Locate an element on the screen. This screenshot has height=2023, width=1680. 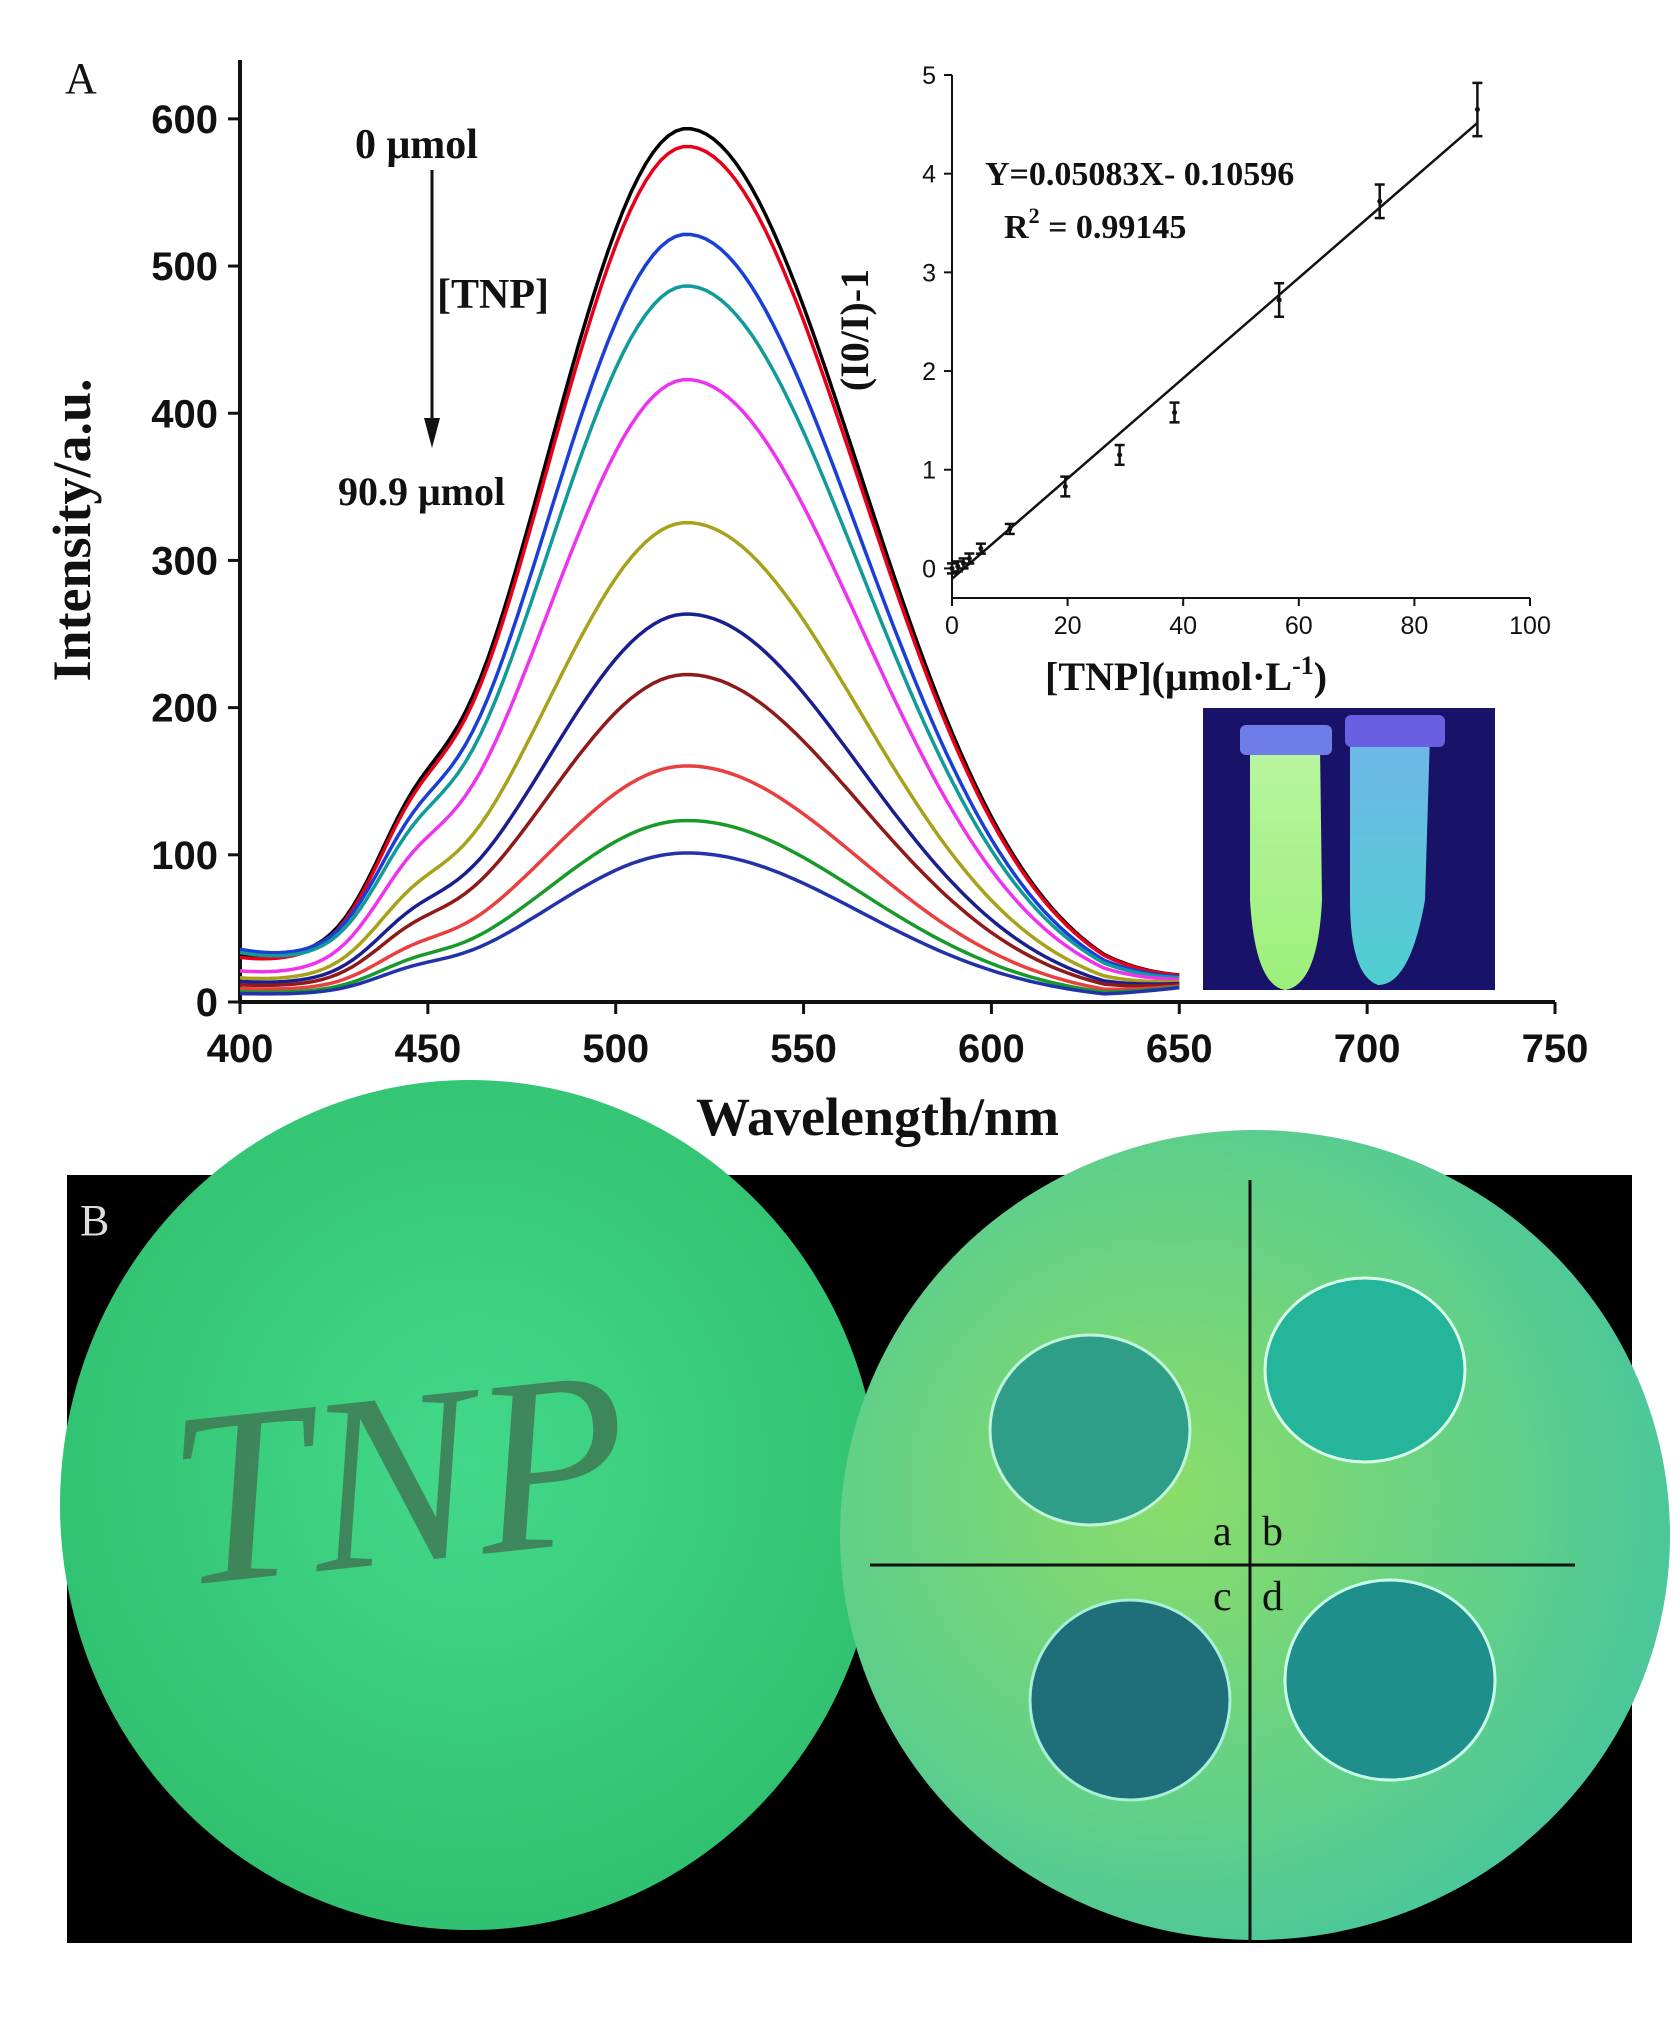
quadrant-label-d: d is located at coordinates (1272, 1597).